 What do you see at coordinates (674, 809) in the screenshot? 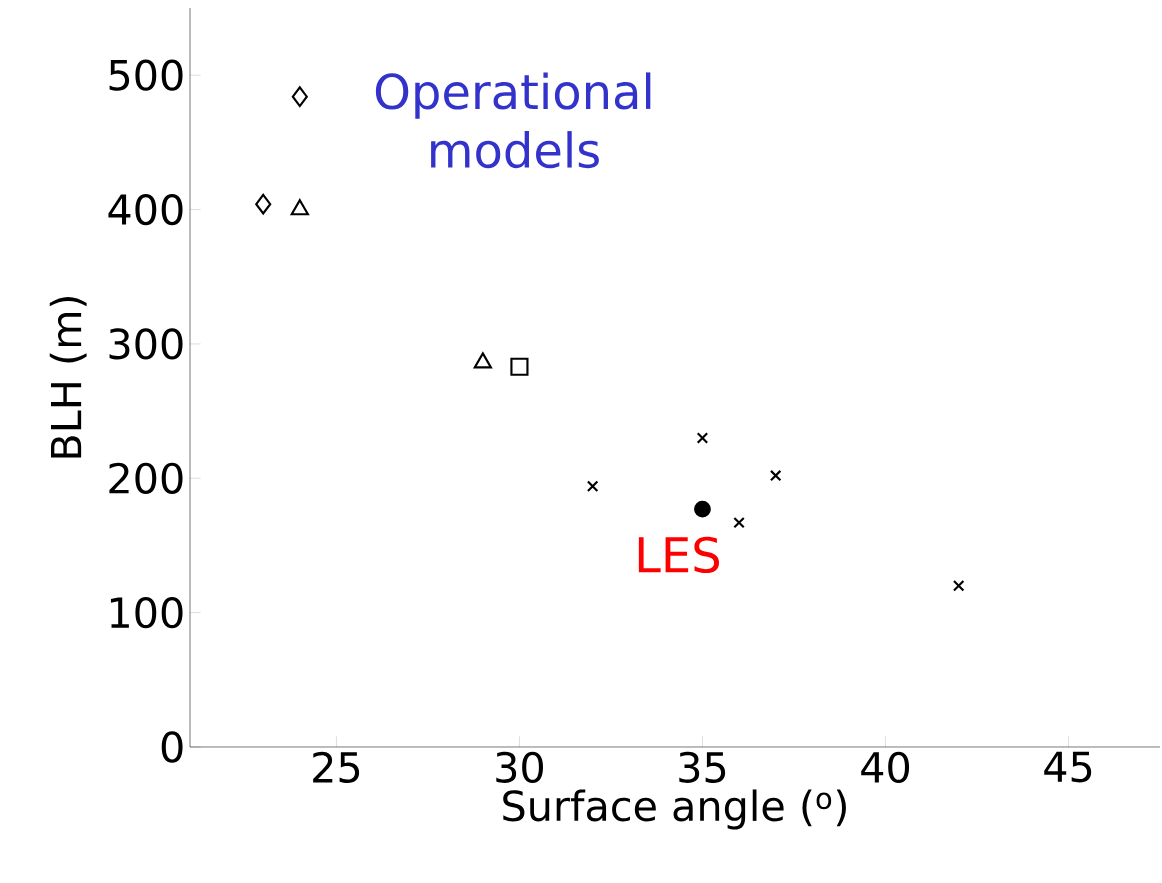
I see `x-axis-title: Surface angle ($^{o}$)` at bounding box center [674, 809].